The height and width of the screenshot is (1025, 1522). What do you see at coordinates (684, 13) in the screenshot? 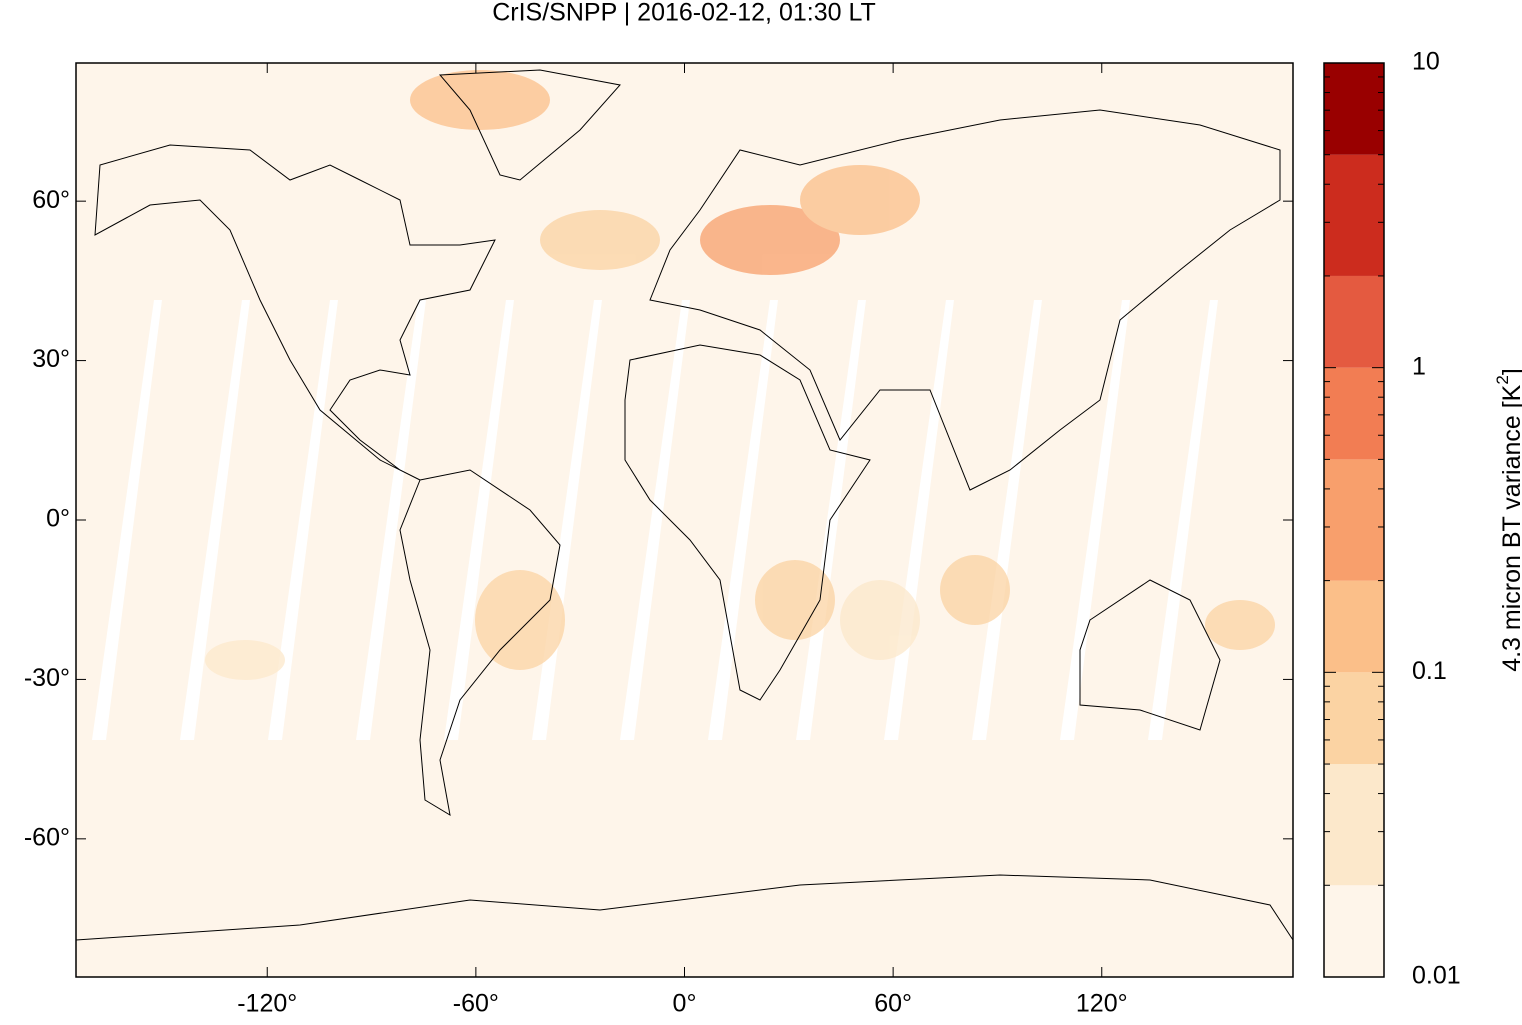
I see `chart-title: CrIS/SNPP | 2016-02-12, 01:30 LT` at bounding box center [684, 13].